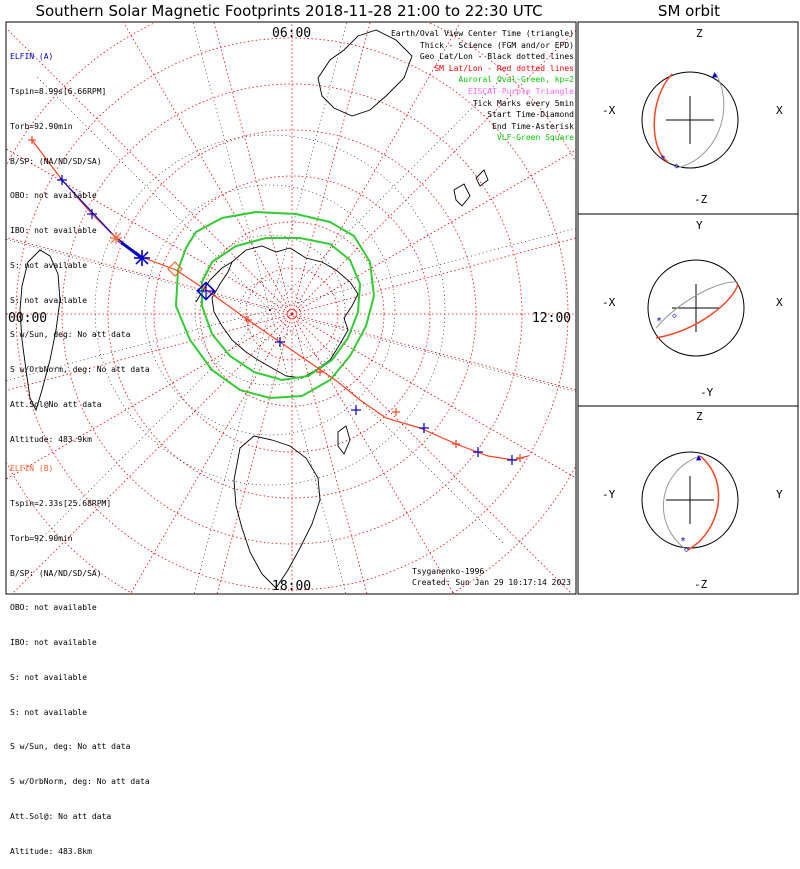 The height and width of the screenshot is (869, 800). What do you see at coordinates (277, 512) in the screenshot?
I see `africa-outline` at bounding box center [277, 512].